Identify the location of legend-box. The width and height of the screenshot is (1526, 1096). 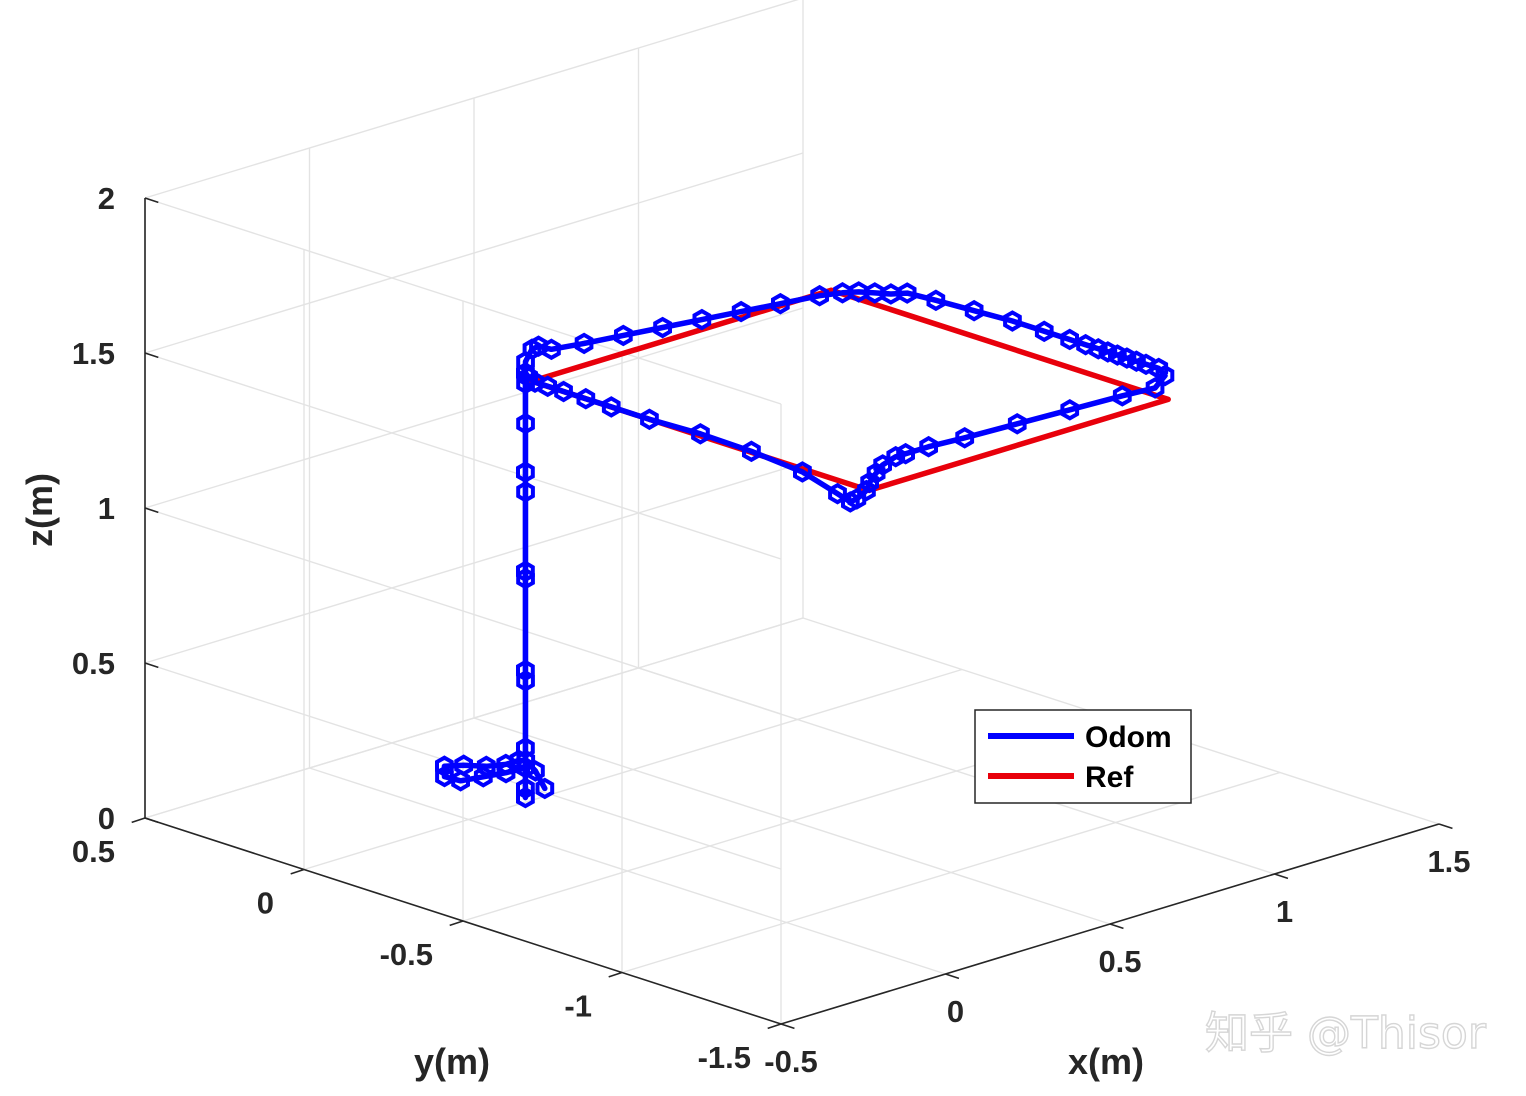
(1083, 756).